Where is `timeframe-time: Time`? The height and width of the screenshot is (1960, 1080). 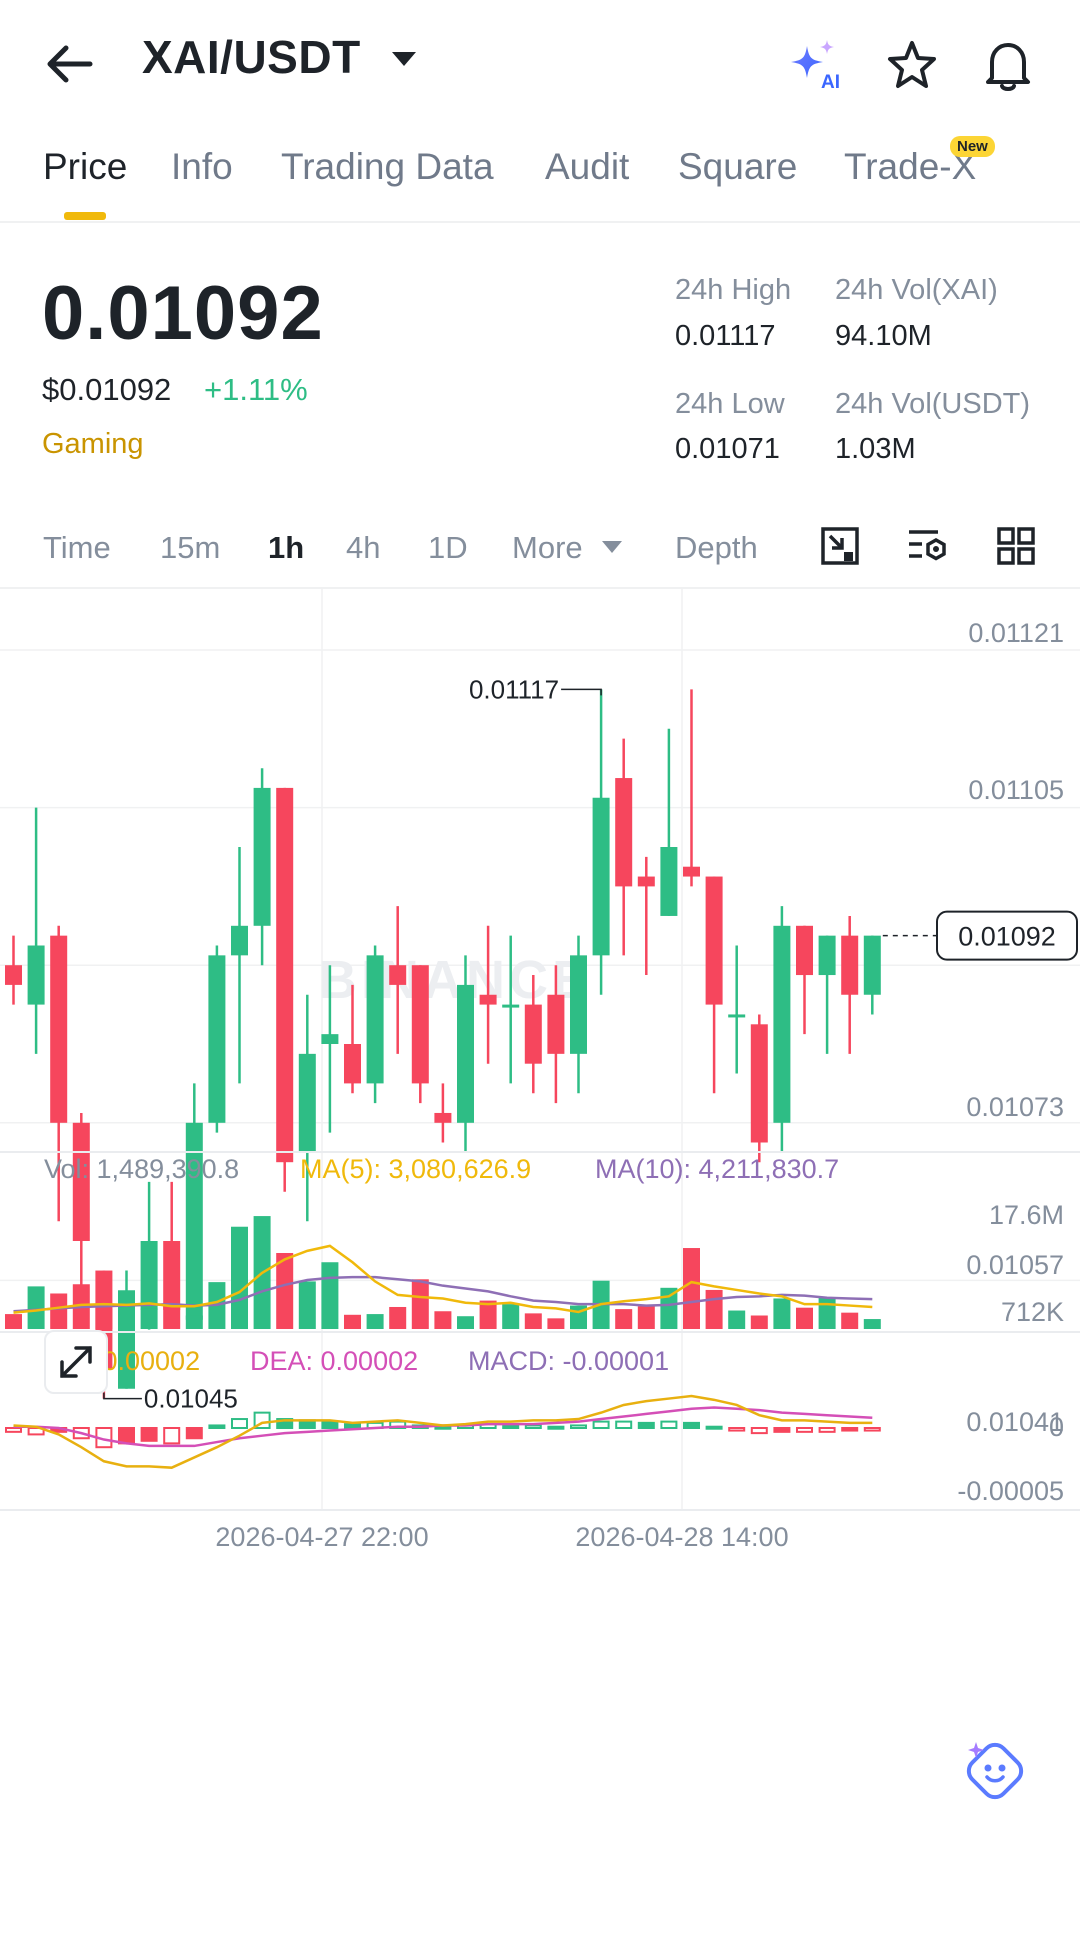 timeframe-time: Time is located at coordinates (77, 547).